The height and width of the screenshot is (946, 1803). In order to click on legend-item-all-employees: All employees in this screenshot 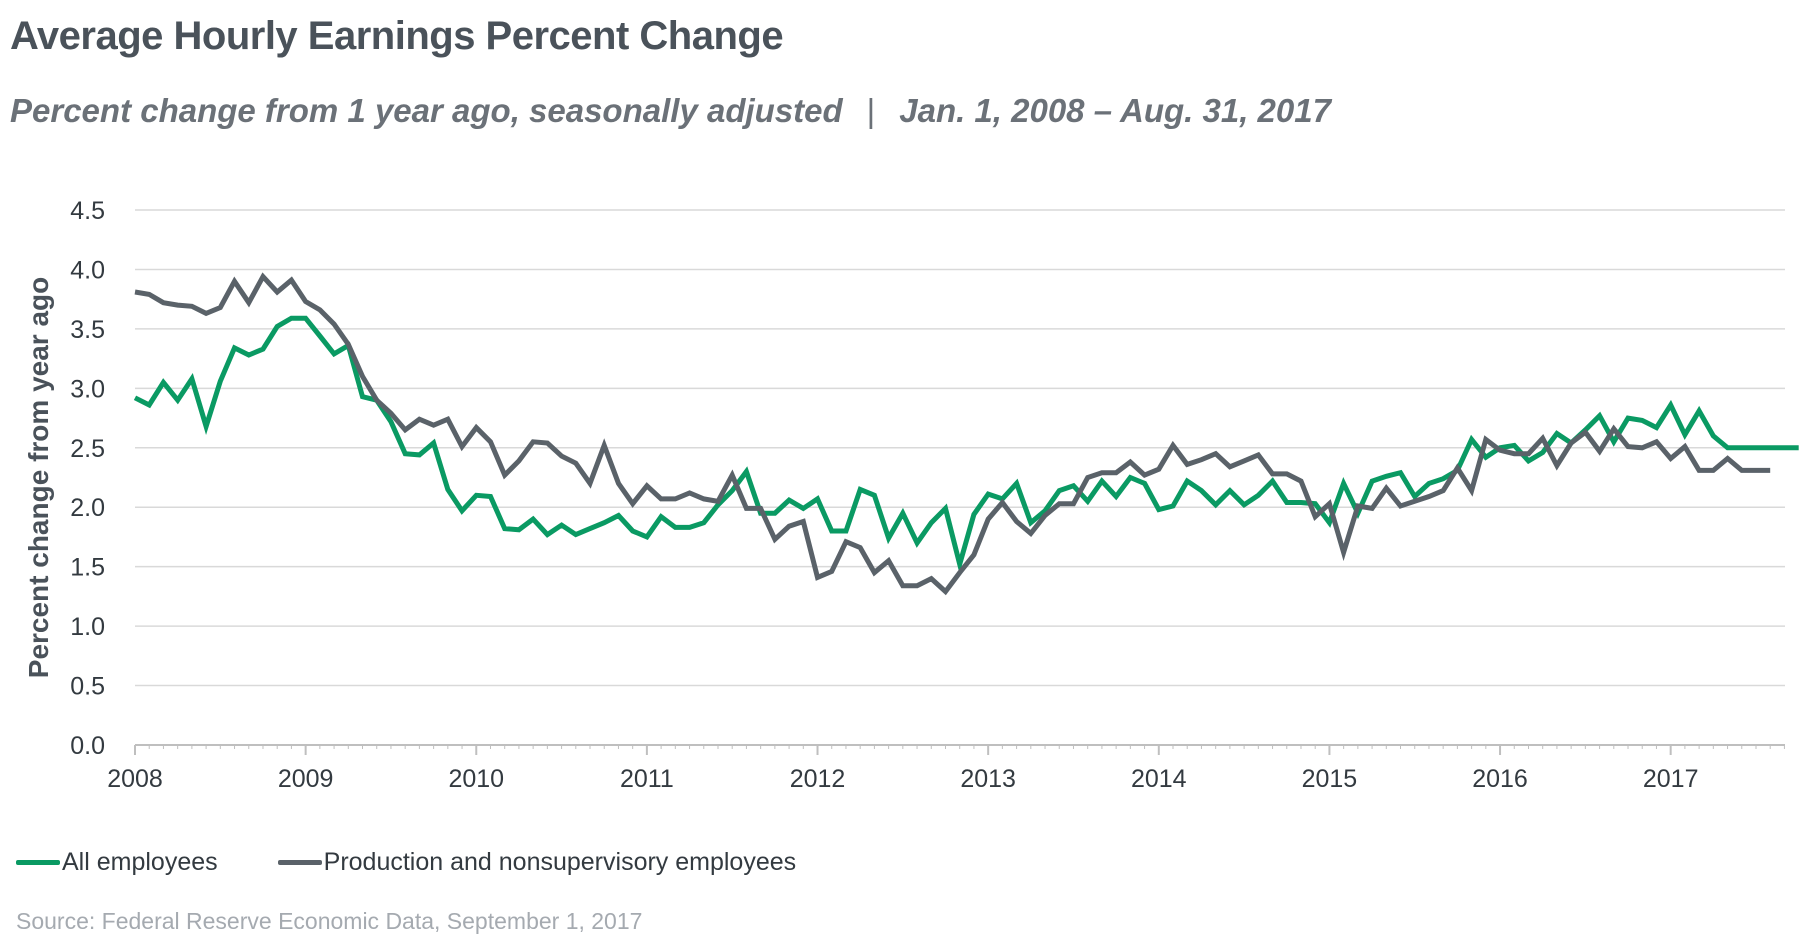, I will do `click(117, 862)`.